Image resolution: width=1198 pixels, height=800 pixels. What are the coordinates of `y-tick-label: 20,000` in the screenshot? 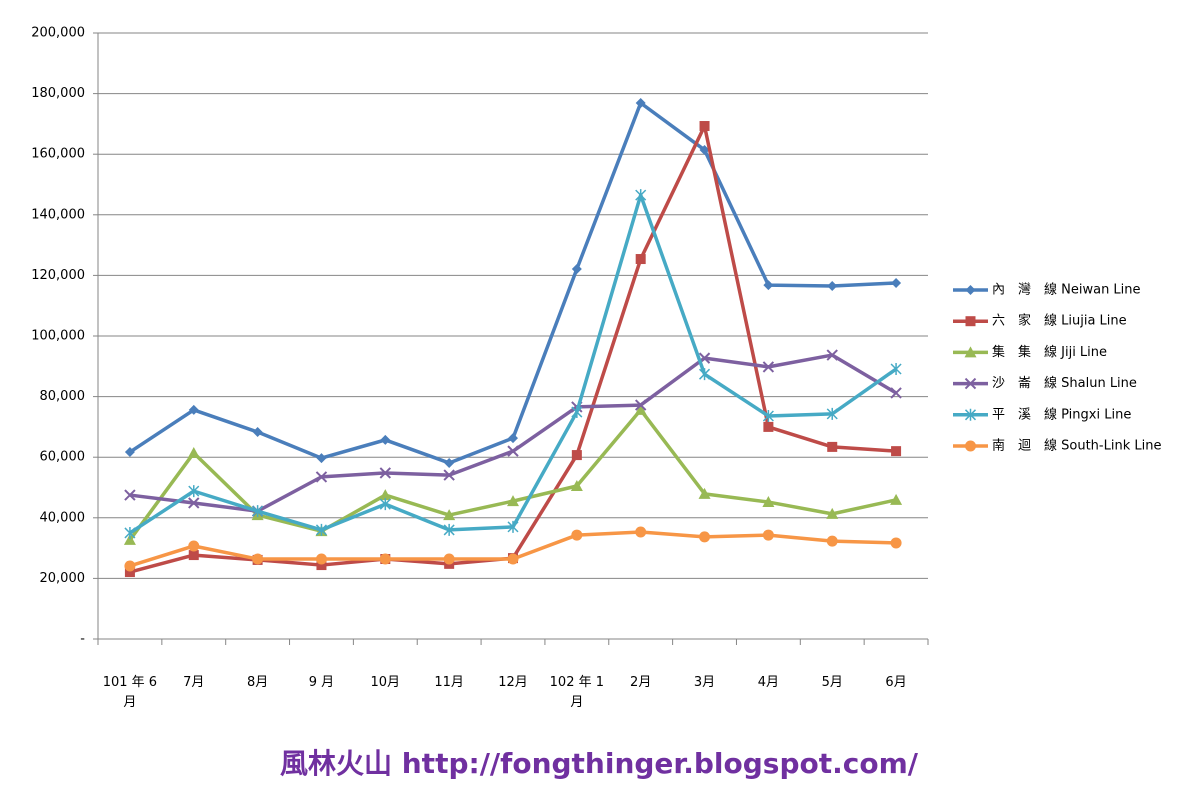 It's located at (63, 578).